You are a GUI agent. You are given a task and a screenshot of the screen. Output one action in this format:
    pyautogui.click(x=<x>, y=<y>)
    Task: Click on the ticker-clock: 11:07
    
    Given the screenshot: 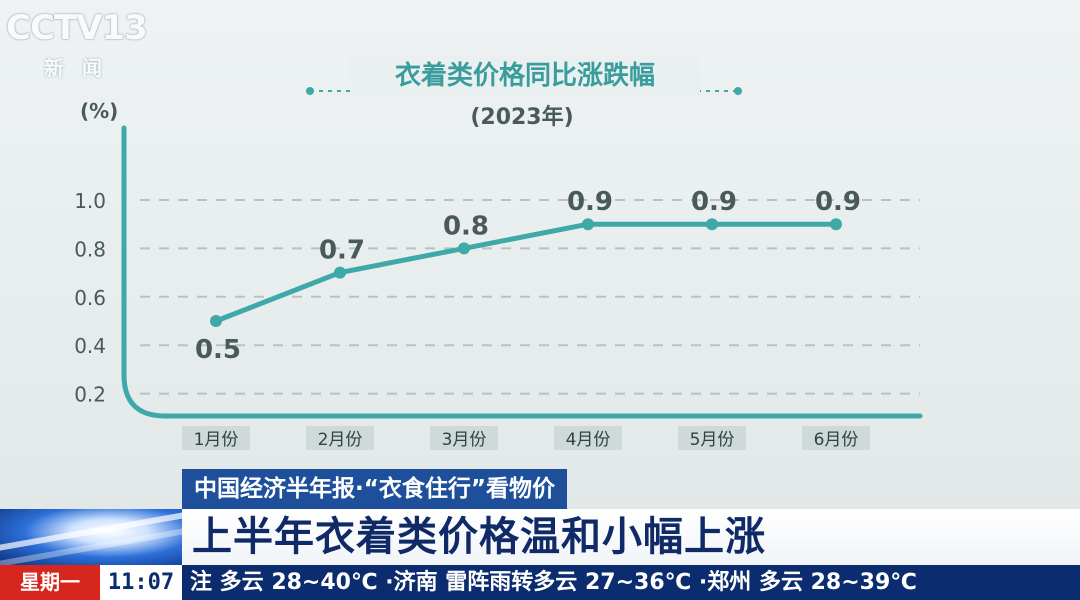 What is the action you would take?
    pyautogui.click(x=141, y=582)
    